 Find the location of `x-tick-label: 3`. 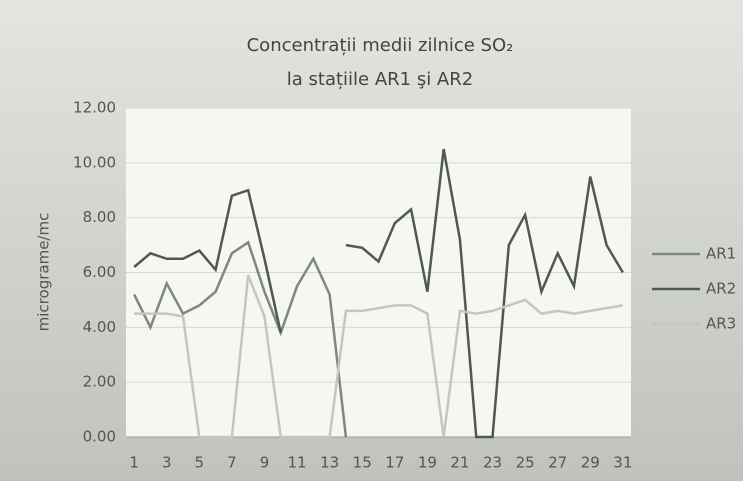

x-tick-label: 3 is located at coordinates (167, 463).